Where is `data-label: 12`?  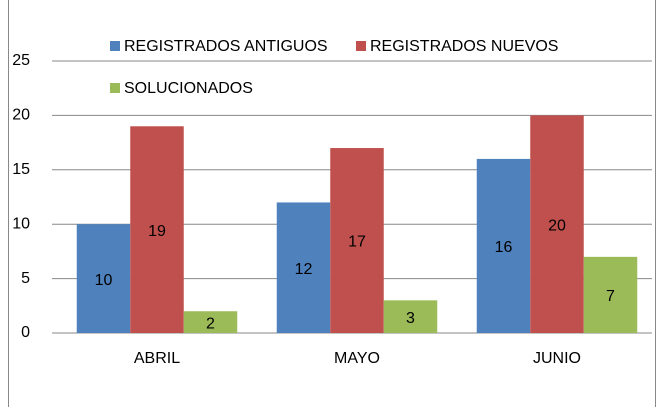
data-label: 12 is located at coordinates (304, 269).